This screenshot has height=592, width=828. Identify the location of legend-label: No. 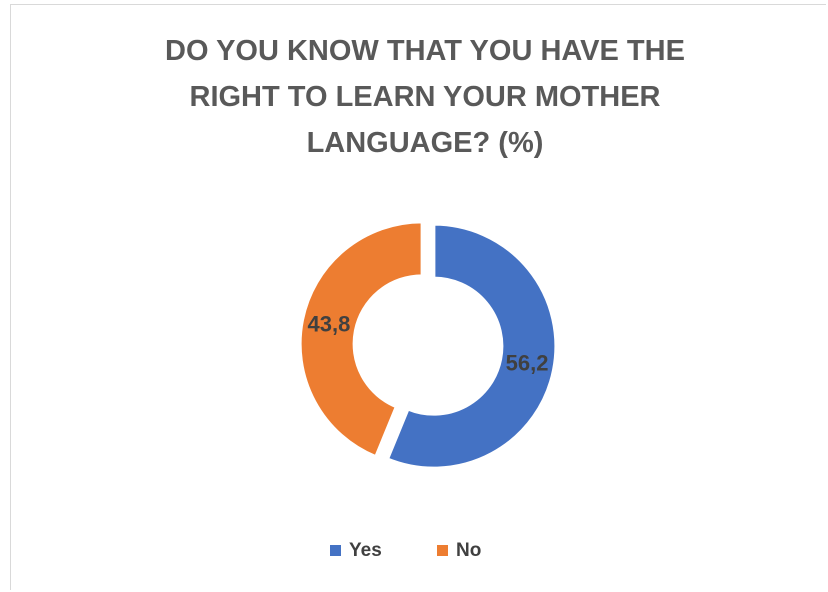
(468, 550).